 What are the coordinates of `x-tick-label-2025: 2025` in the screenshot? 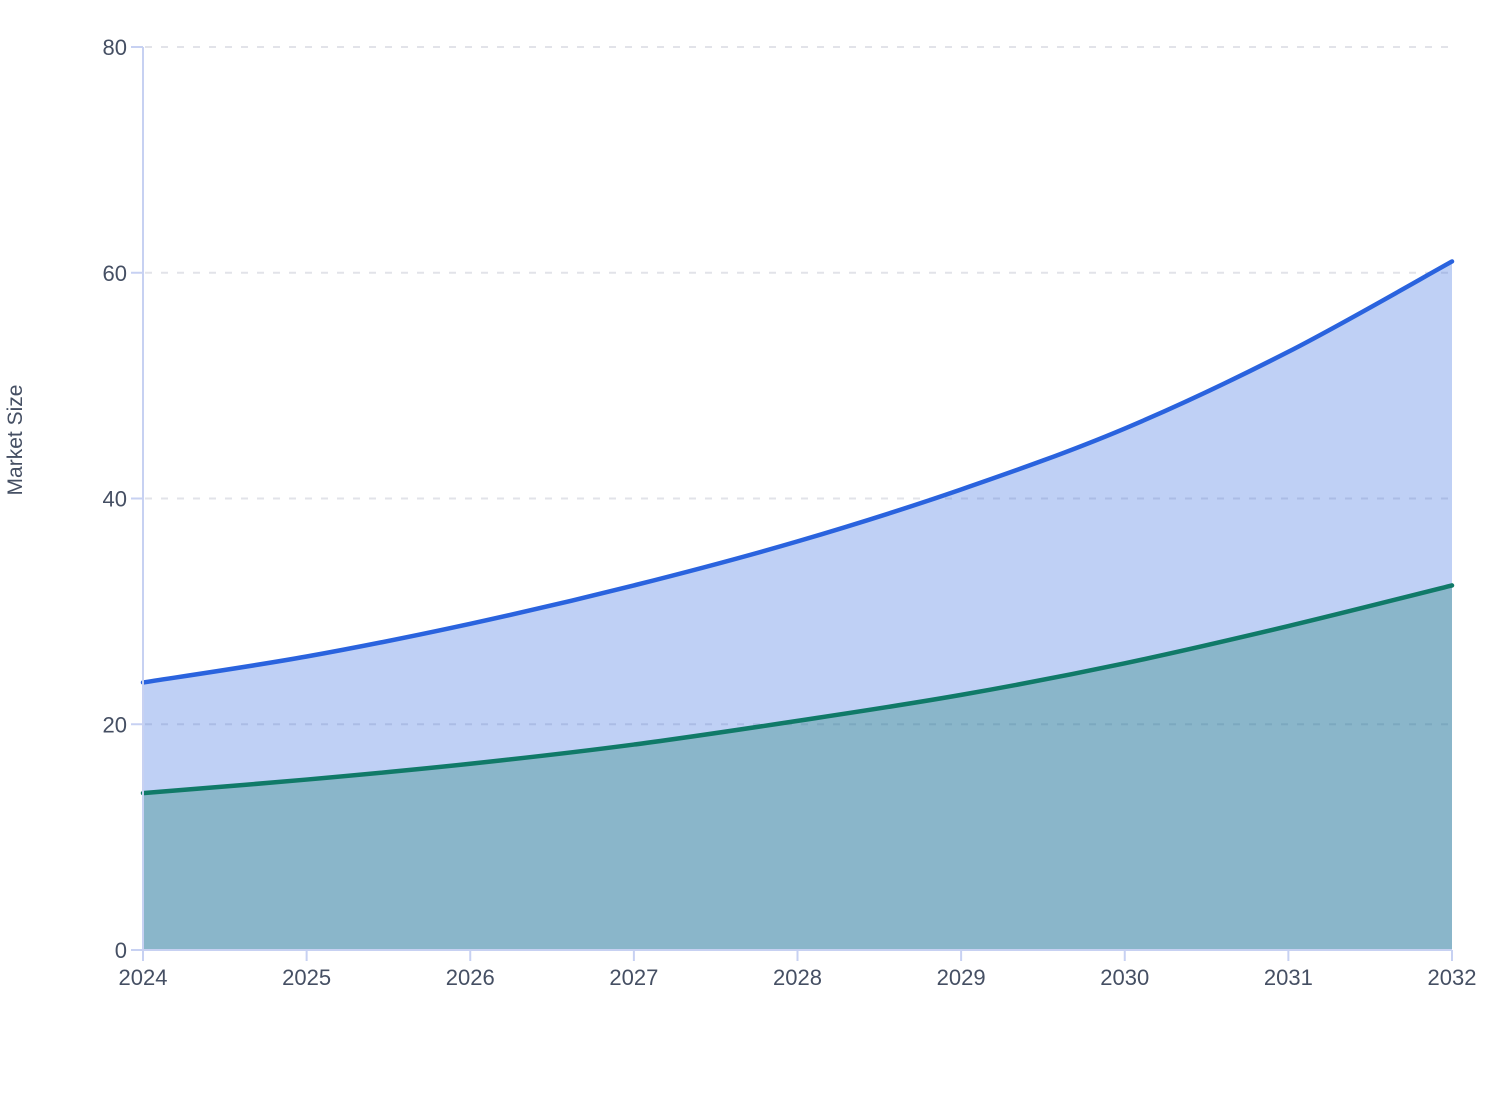 It's located at (306, 977).